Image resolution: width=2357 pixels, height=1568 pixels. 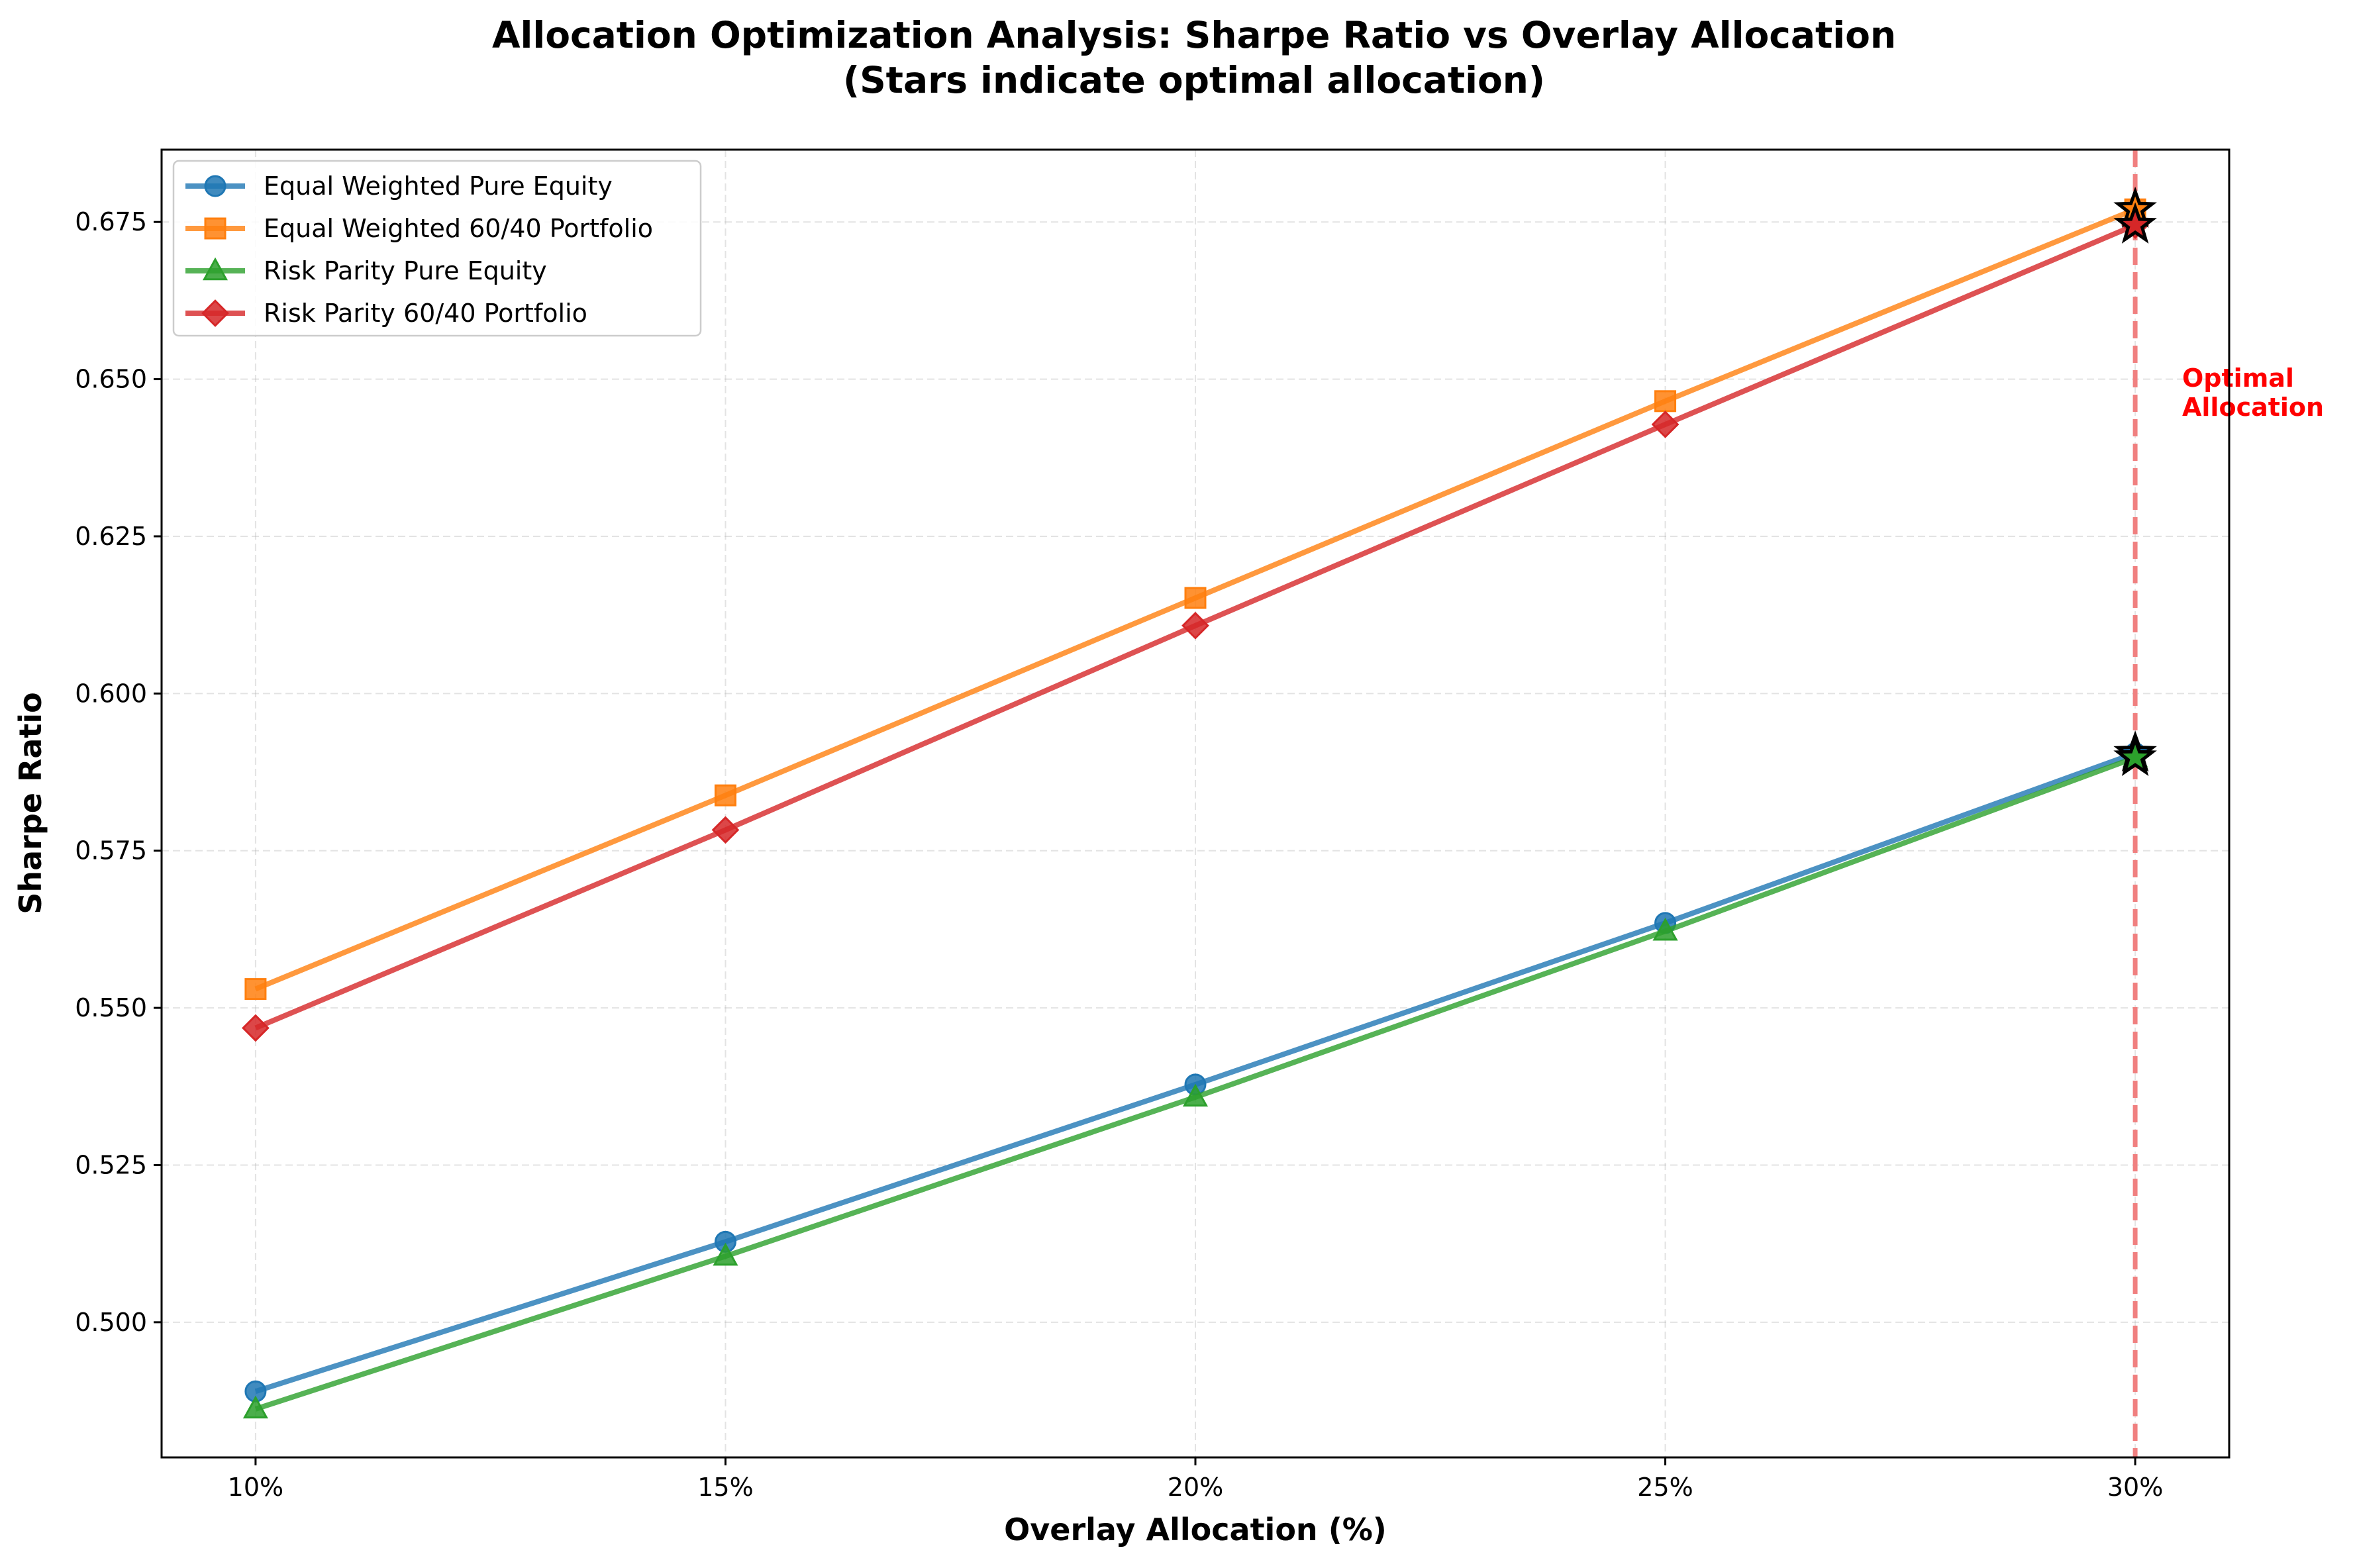 I want to click on y-tick-label: 0.575, so click(x=111, y=850).